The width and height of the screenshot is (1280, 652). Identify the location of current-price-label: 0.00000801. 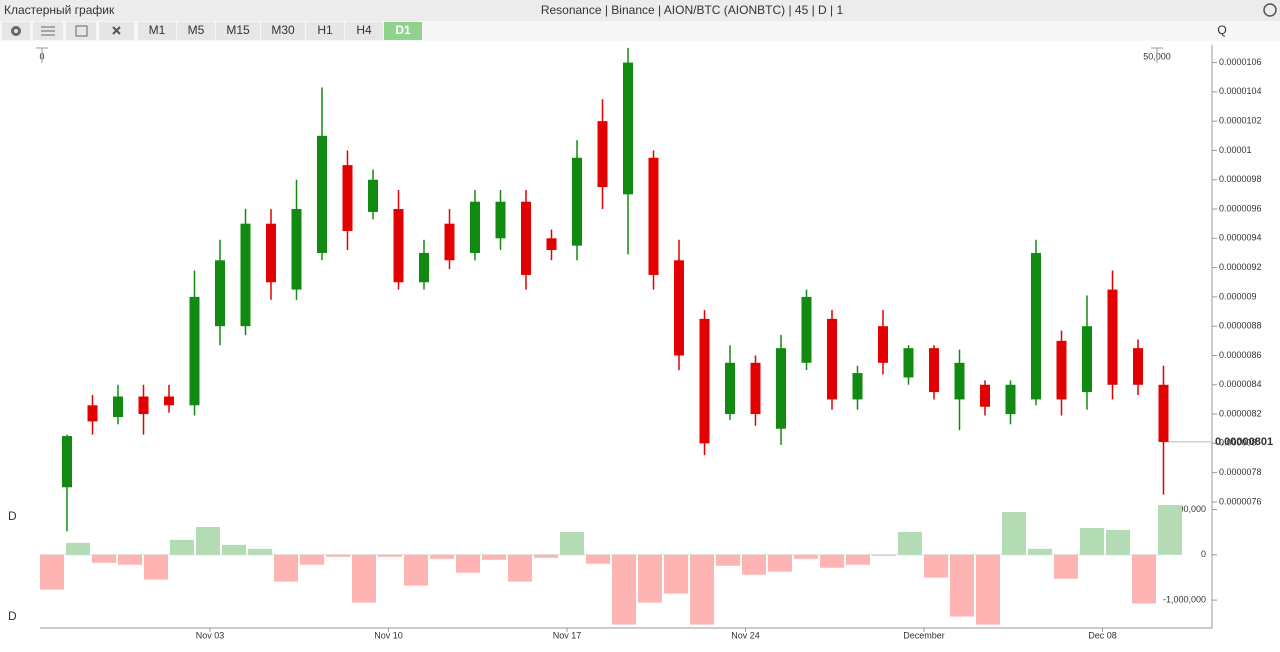
(1244, 442).